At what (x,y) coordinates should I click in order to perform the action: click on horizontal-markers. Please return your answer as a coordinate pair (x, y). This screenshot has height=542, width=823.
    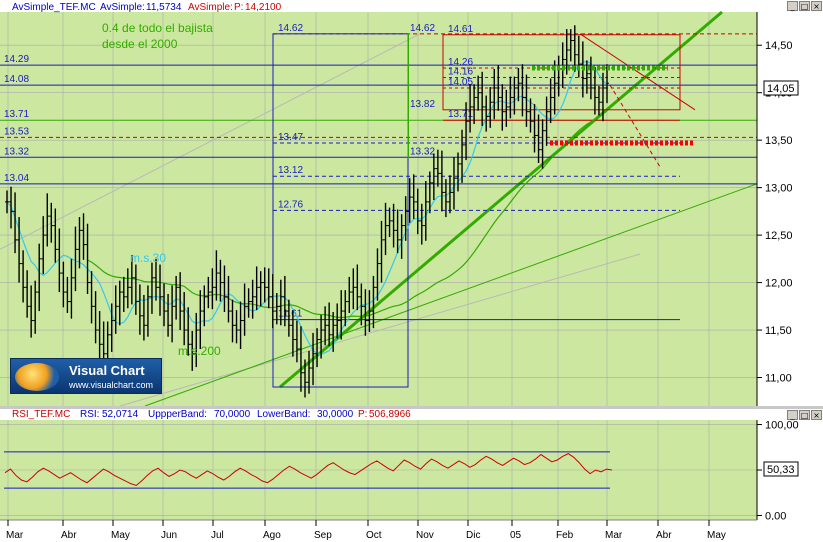
    Looking at the image, I should click on (613, 105).